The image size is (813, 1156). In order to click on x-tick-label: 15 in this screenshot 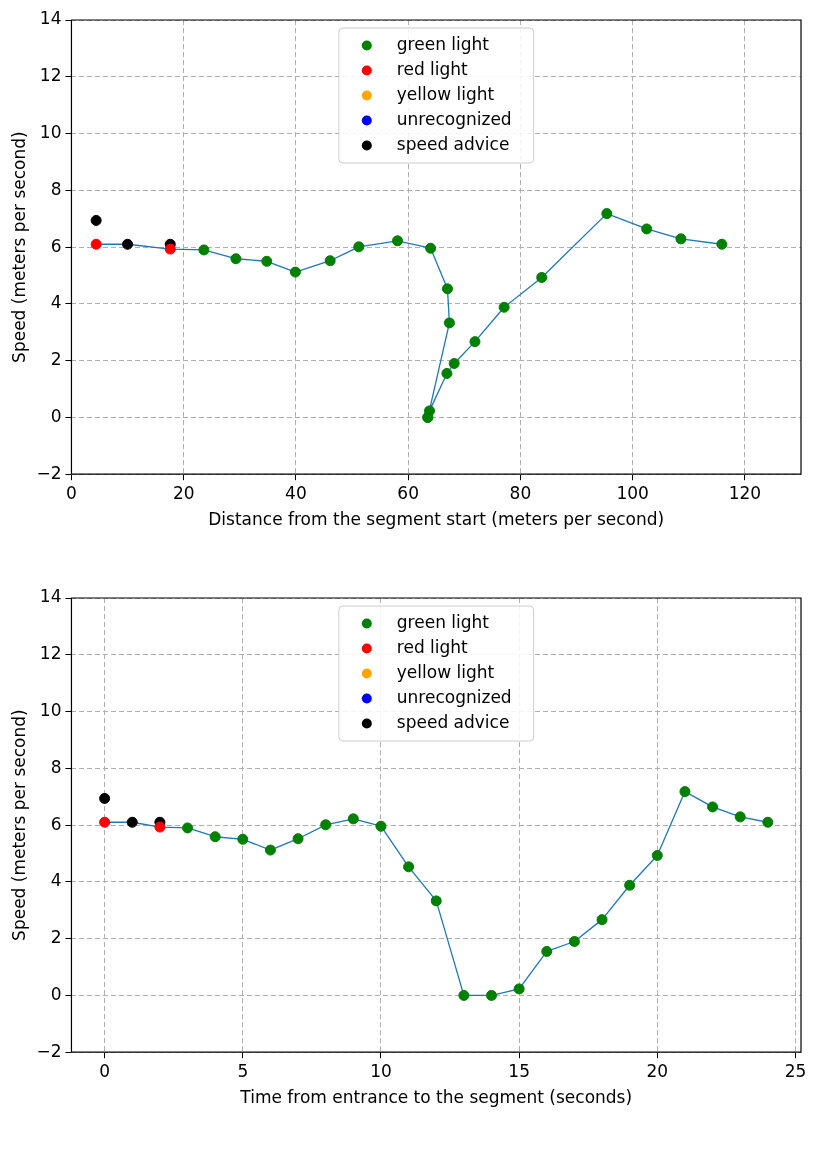, I will do `click(519, 1070)`.